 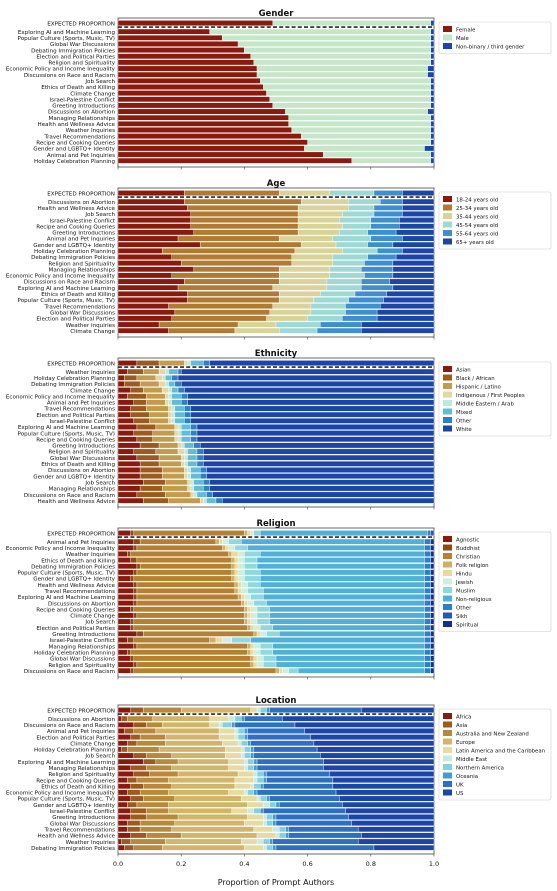 What do you see at coordinates (80, 592) in the screenshot?
I see `category-label: Travel Recommendations` at bounding box center [80, 592].